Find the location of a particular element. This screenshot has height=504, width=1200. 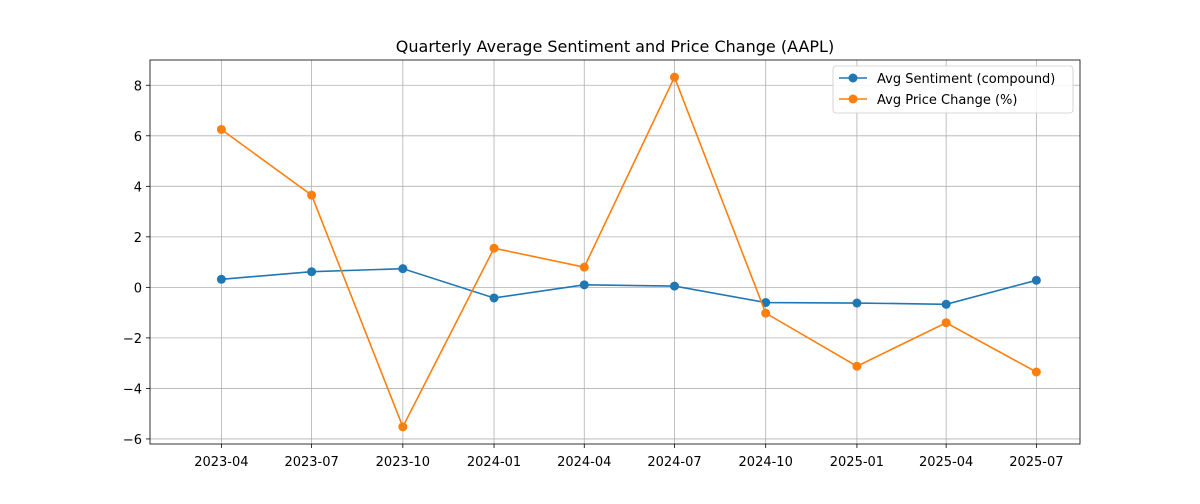

x-tick-label: 2025-01 is located at coordinates (857, 462).